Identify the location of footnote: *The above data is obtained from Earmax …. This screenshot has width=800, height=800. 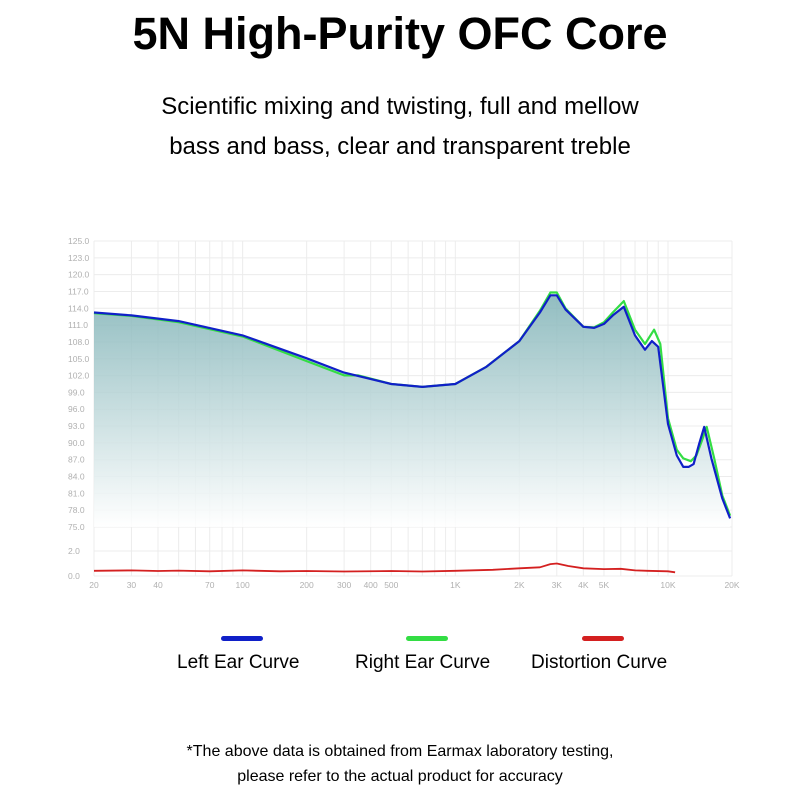
(400, 764).